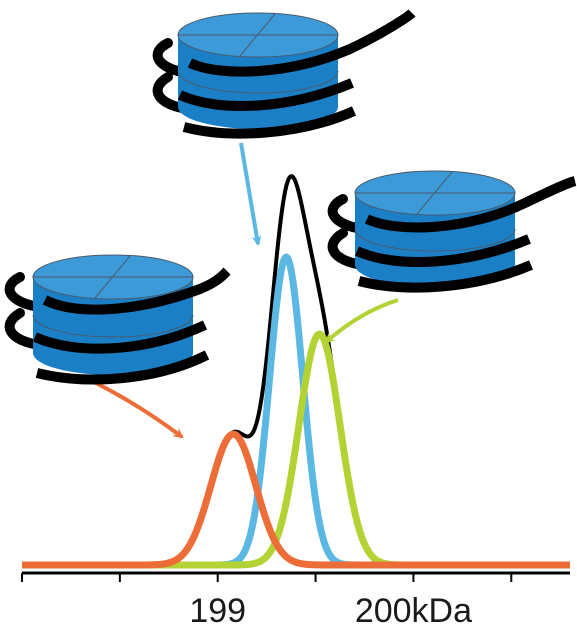 The image size is (577, 632). What do you see at coordinates (452, 231) in the screenshot?
I see `complex-right-icon` at bounding box center [452, 231].